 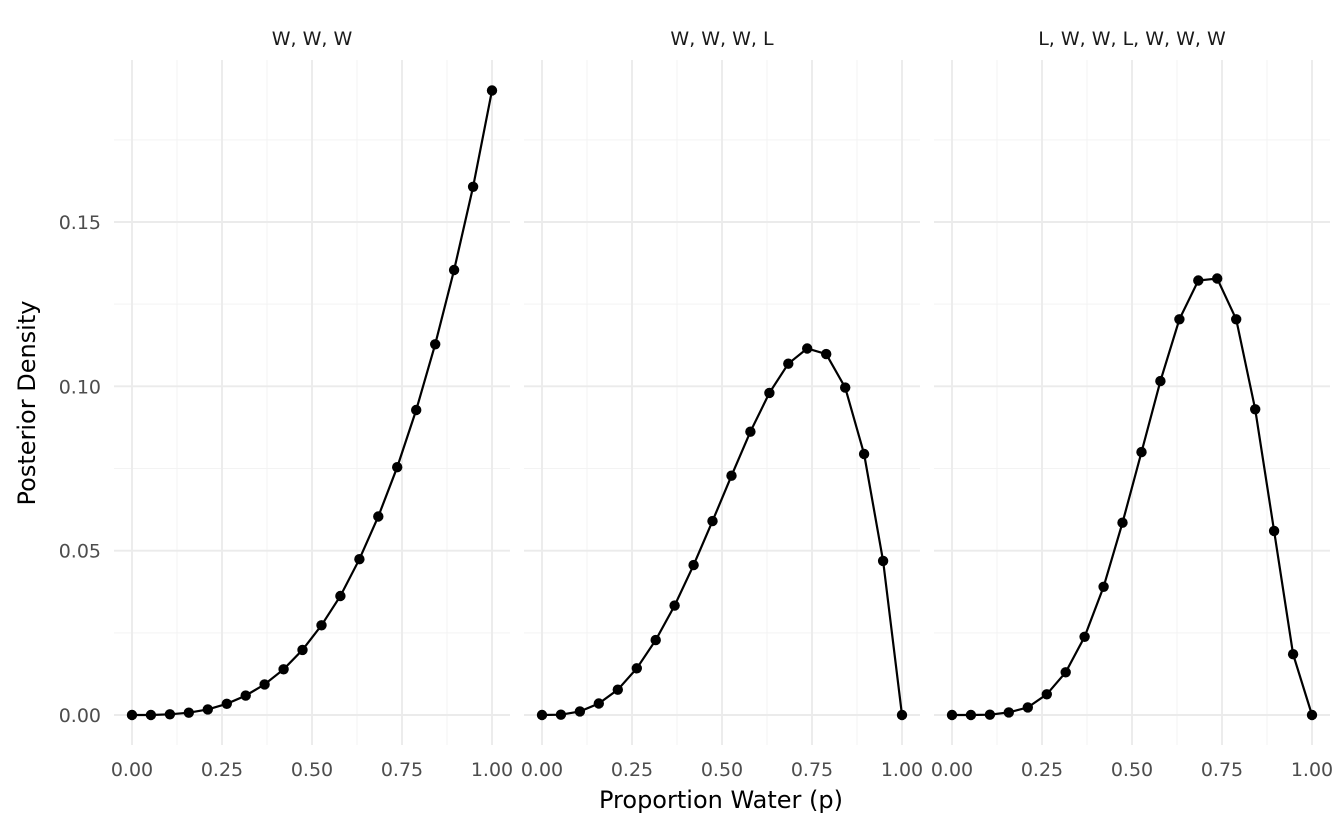 What do you see at coordinates (80, 552) in the screenshot?
I see `y-tick-label: 0.05` at bounding box center [80, 552].